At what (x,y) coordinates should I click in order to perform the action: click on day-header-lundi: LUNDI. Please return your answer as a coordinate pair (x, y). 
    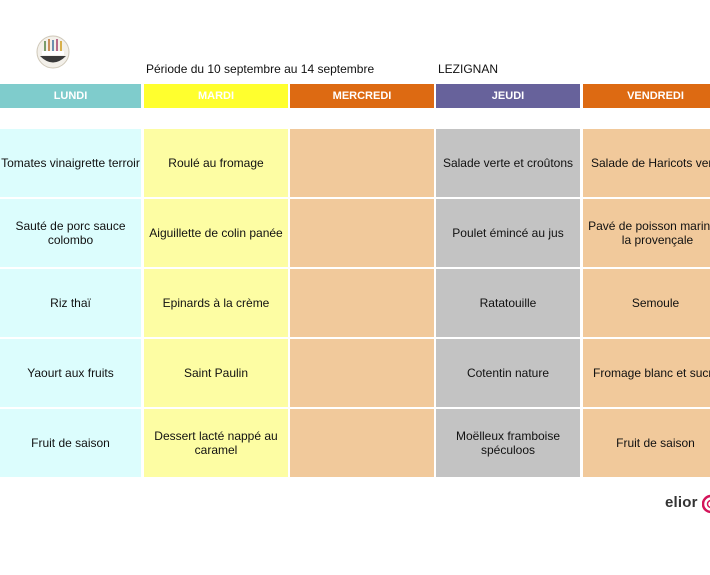
    Looking at the image, I should click on (70, 96).